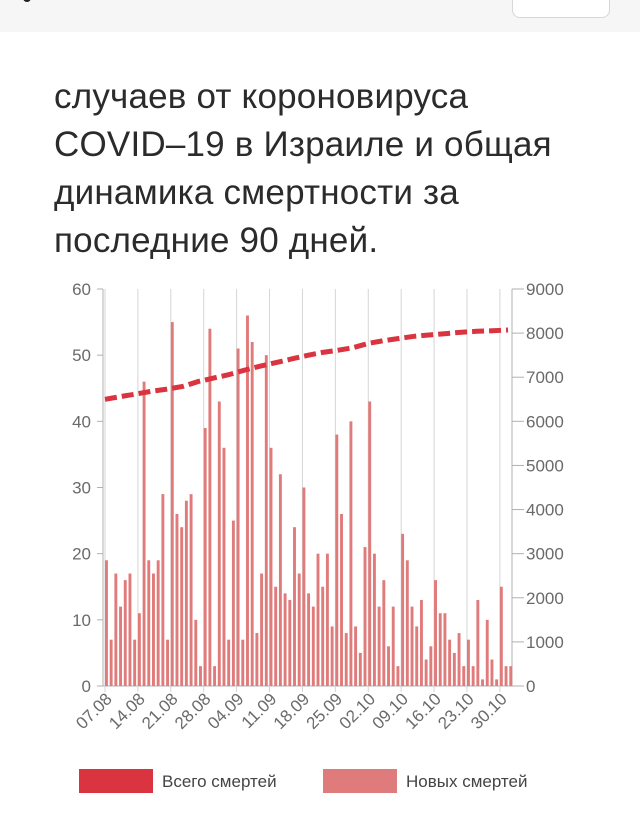 The image size is (640, 818). What do you see at coordinates (216, 240) in the screenshot?
I see `article-line: последние 90 дней.` at bounding box center [216, 240].